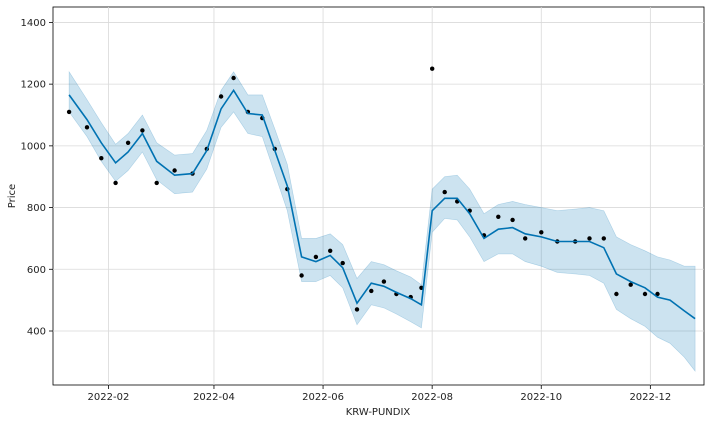 The width and height of the screenshot is (712, 424). What do you see at coordinates (33, 23) in the screenshot?
I see `y-tick-label: 1400` at bounding box center [33, 23].